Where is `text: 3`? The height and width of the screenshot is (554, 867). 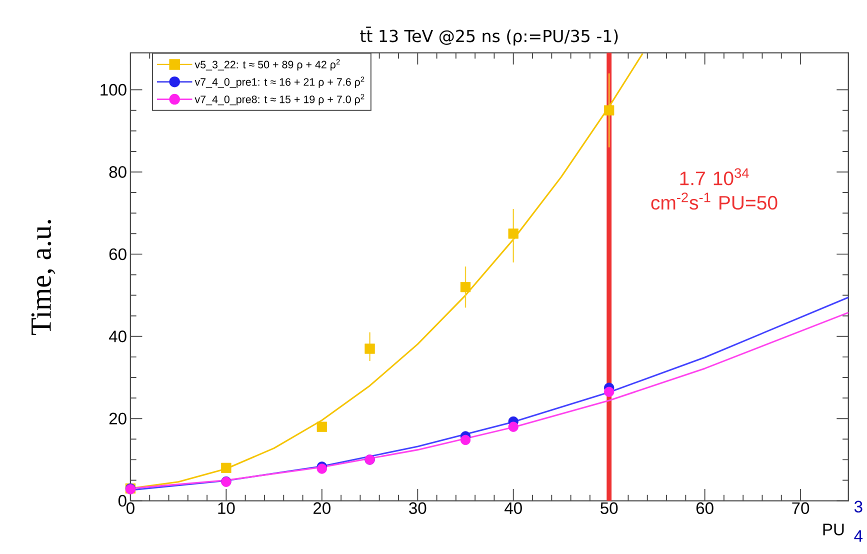
text: 3 is located at coordinates (858, 506).